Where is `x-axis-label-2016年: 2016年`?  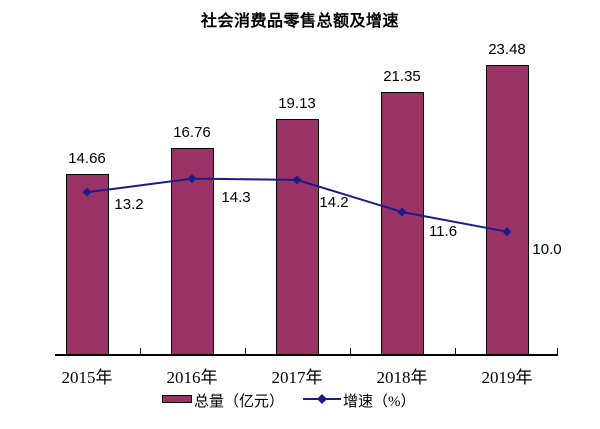 x-axis-label-2016年: 2016年 is located at coordinates (192, 377).